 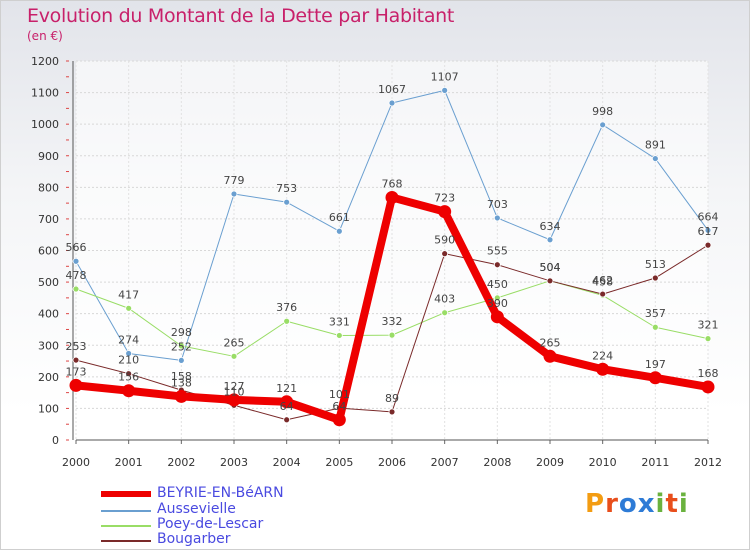 I want to click on data-label-bougarber: 253, so click(x=76, y=346).